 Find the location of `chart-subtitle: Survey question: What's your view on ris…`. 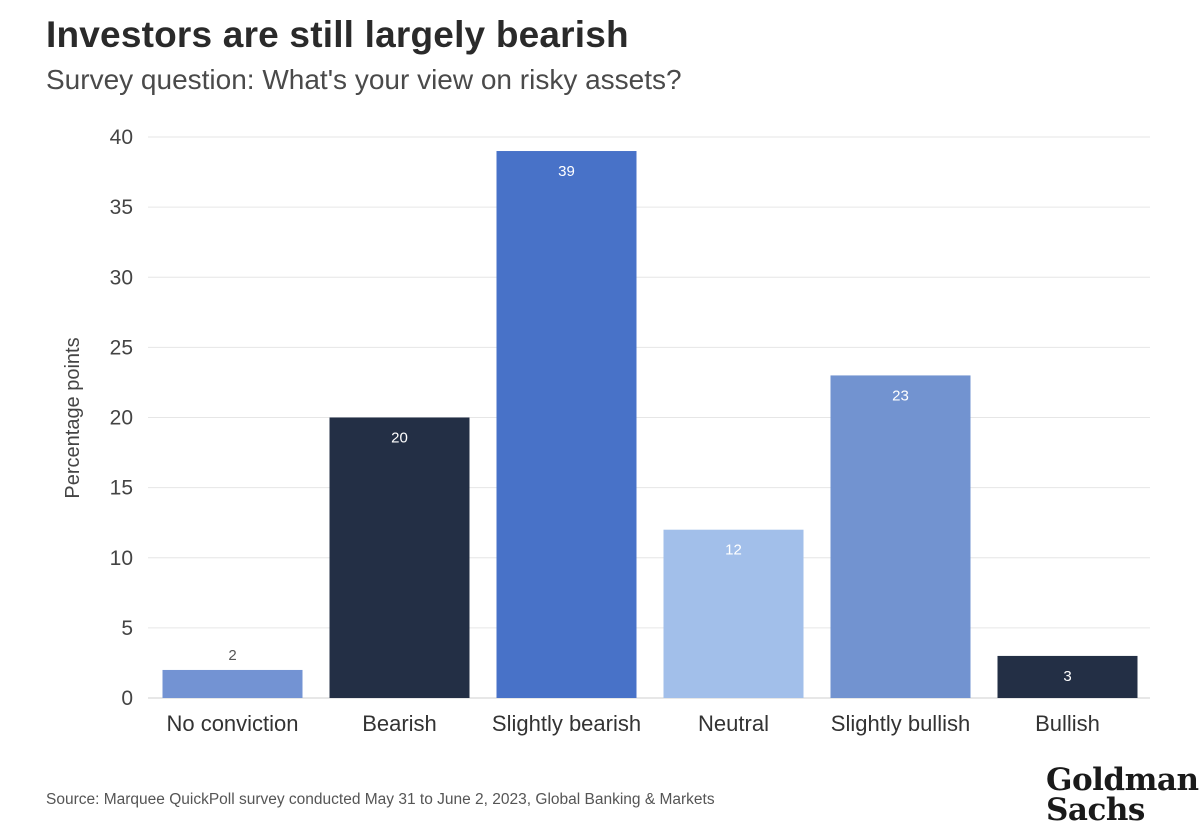

chart-subtitle: Survey question: What's your view on ris… is located at coordinates (364, 79).